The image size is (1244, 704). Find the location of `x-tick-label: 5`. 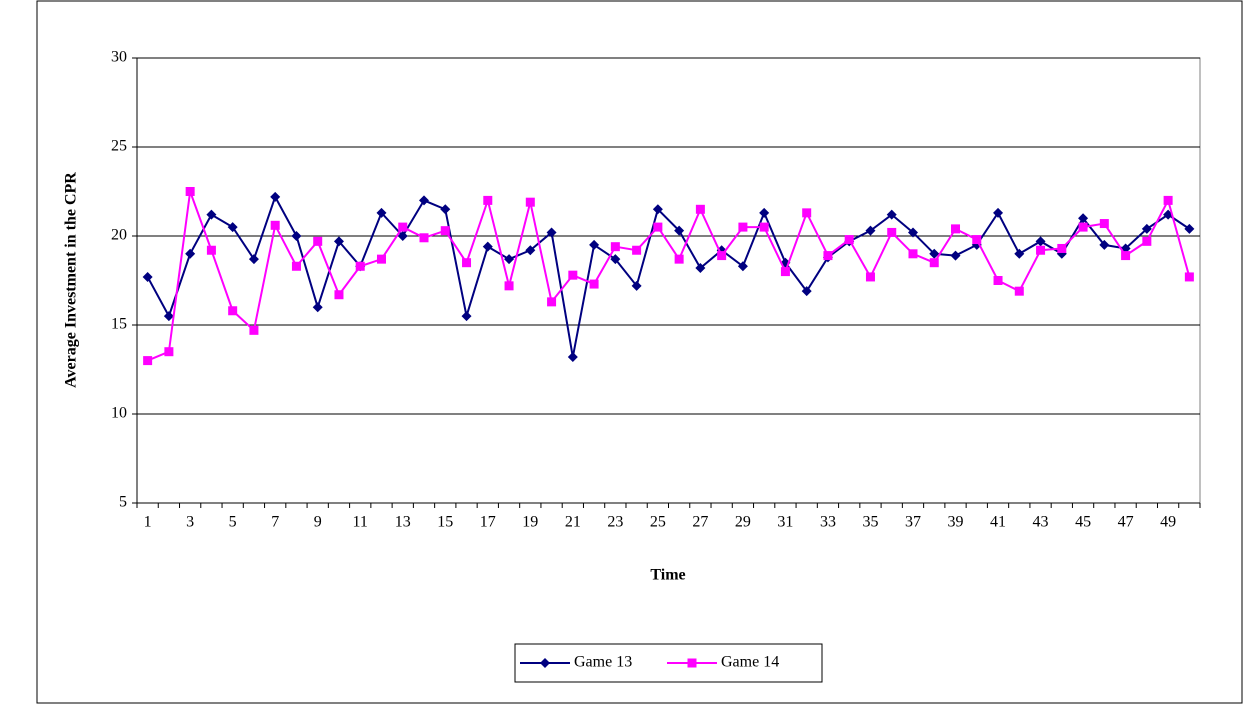

x-tick-label: 5 is located at coordinates (233, 522).